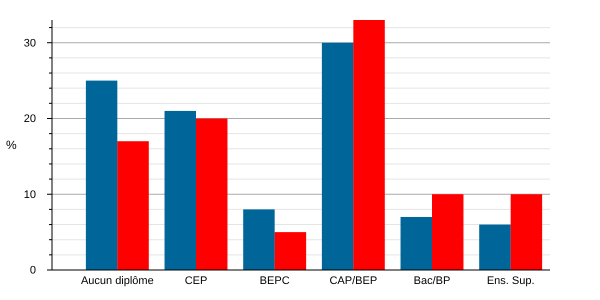  What do you see at coordinates (33, 270) in the screenshot?
I see `y-tick-label: 0` at bounding box center [33, 270].